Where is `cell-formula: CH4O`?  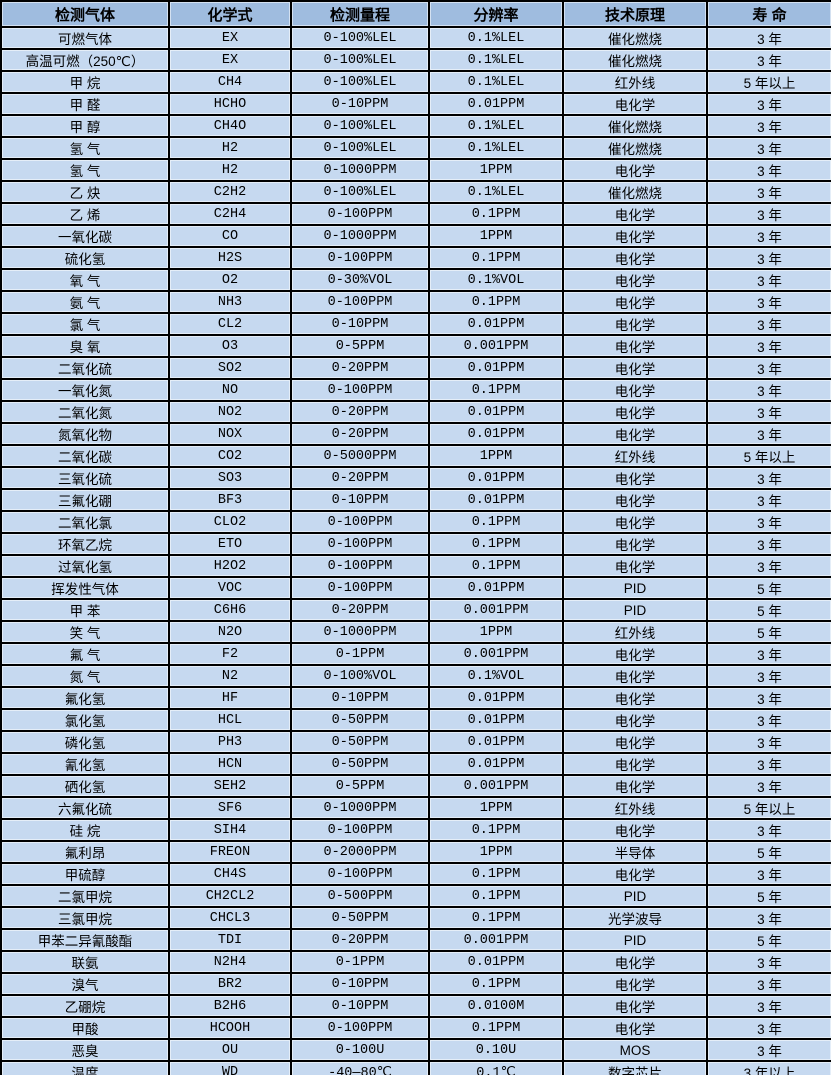 cell-formula: CH4O is located at coordinates (230, 126).